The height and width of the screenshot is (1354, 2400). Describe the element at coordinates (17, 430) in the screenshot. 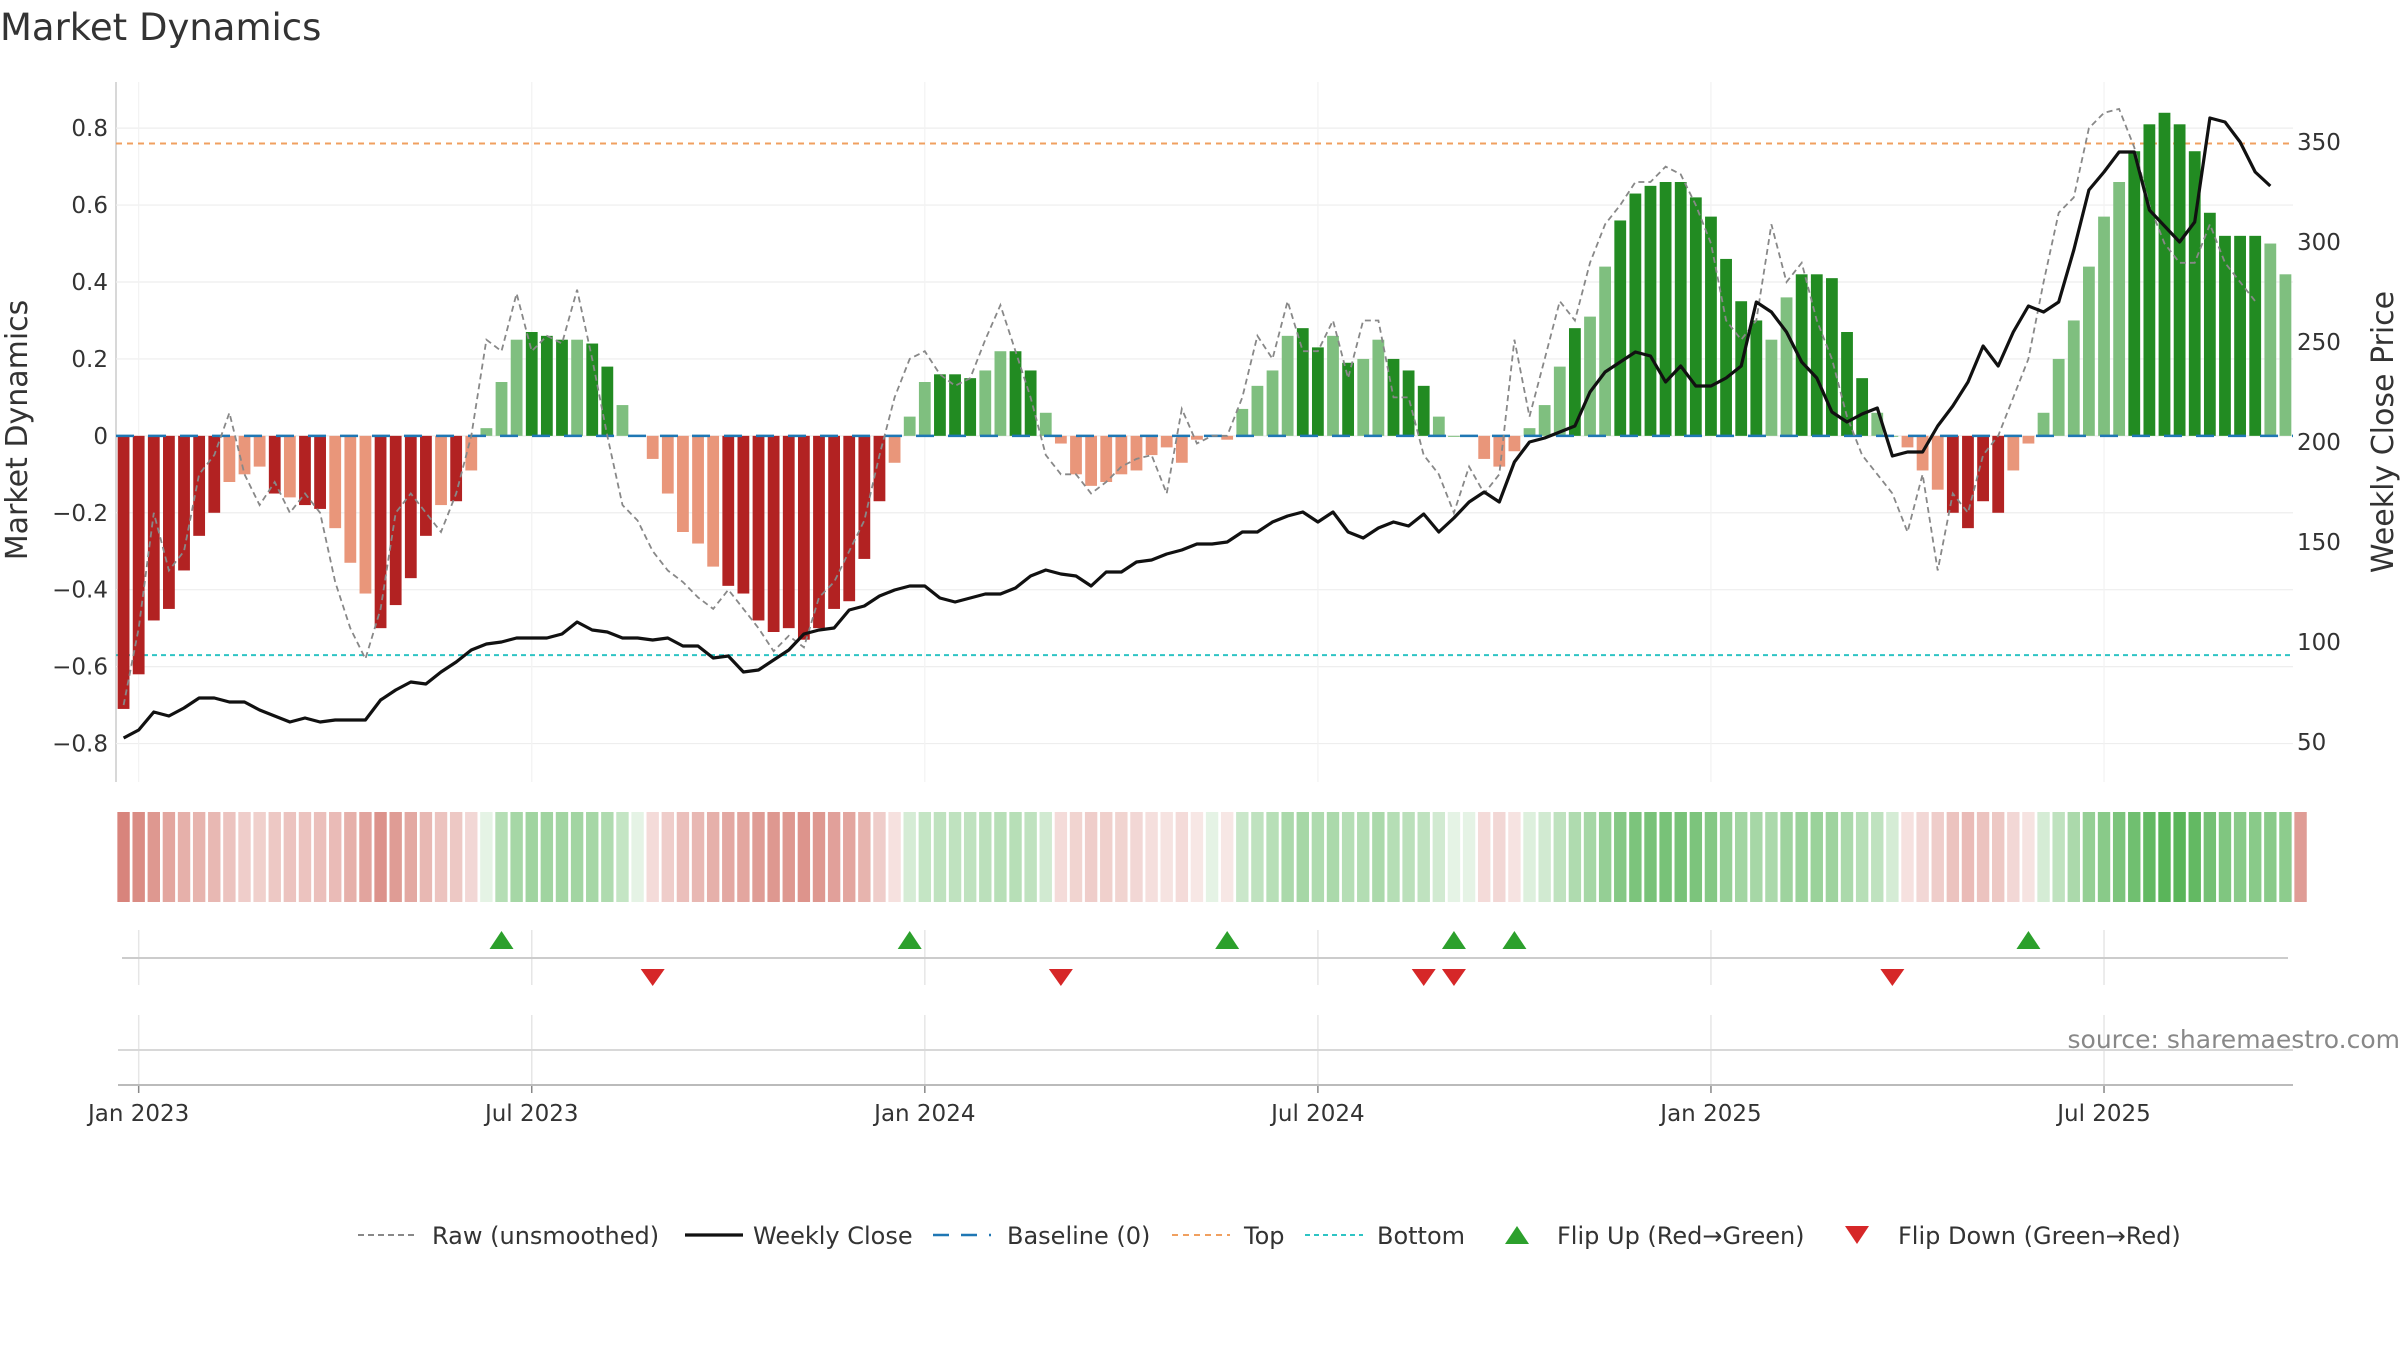

I see `y-axis-label-left: Market Dynamics` at that location.